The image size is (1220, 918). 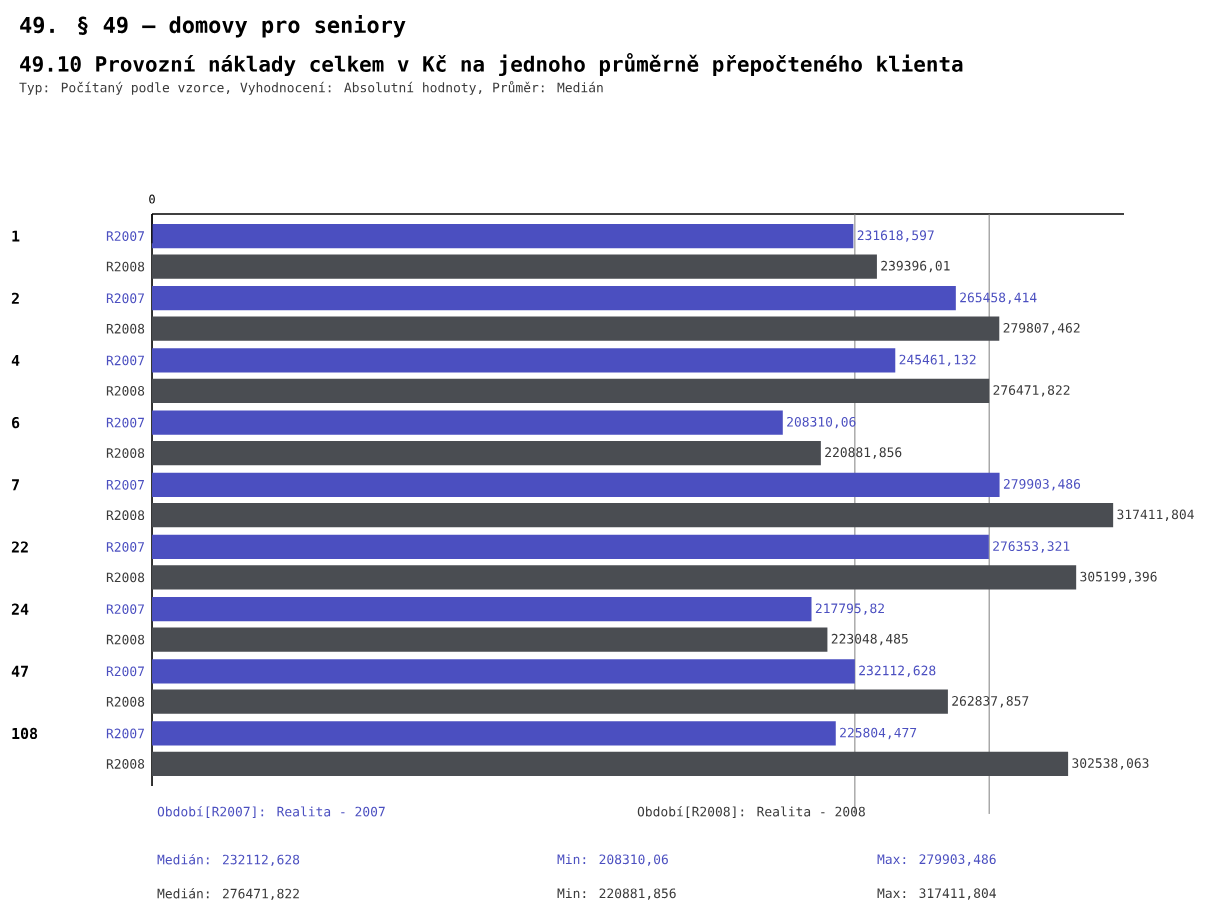 I want to click on chart-title: 49. § 49 – domovy pro seniory, so click(x=213, y=26).